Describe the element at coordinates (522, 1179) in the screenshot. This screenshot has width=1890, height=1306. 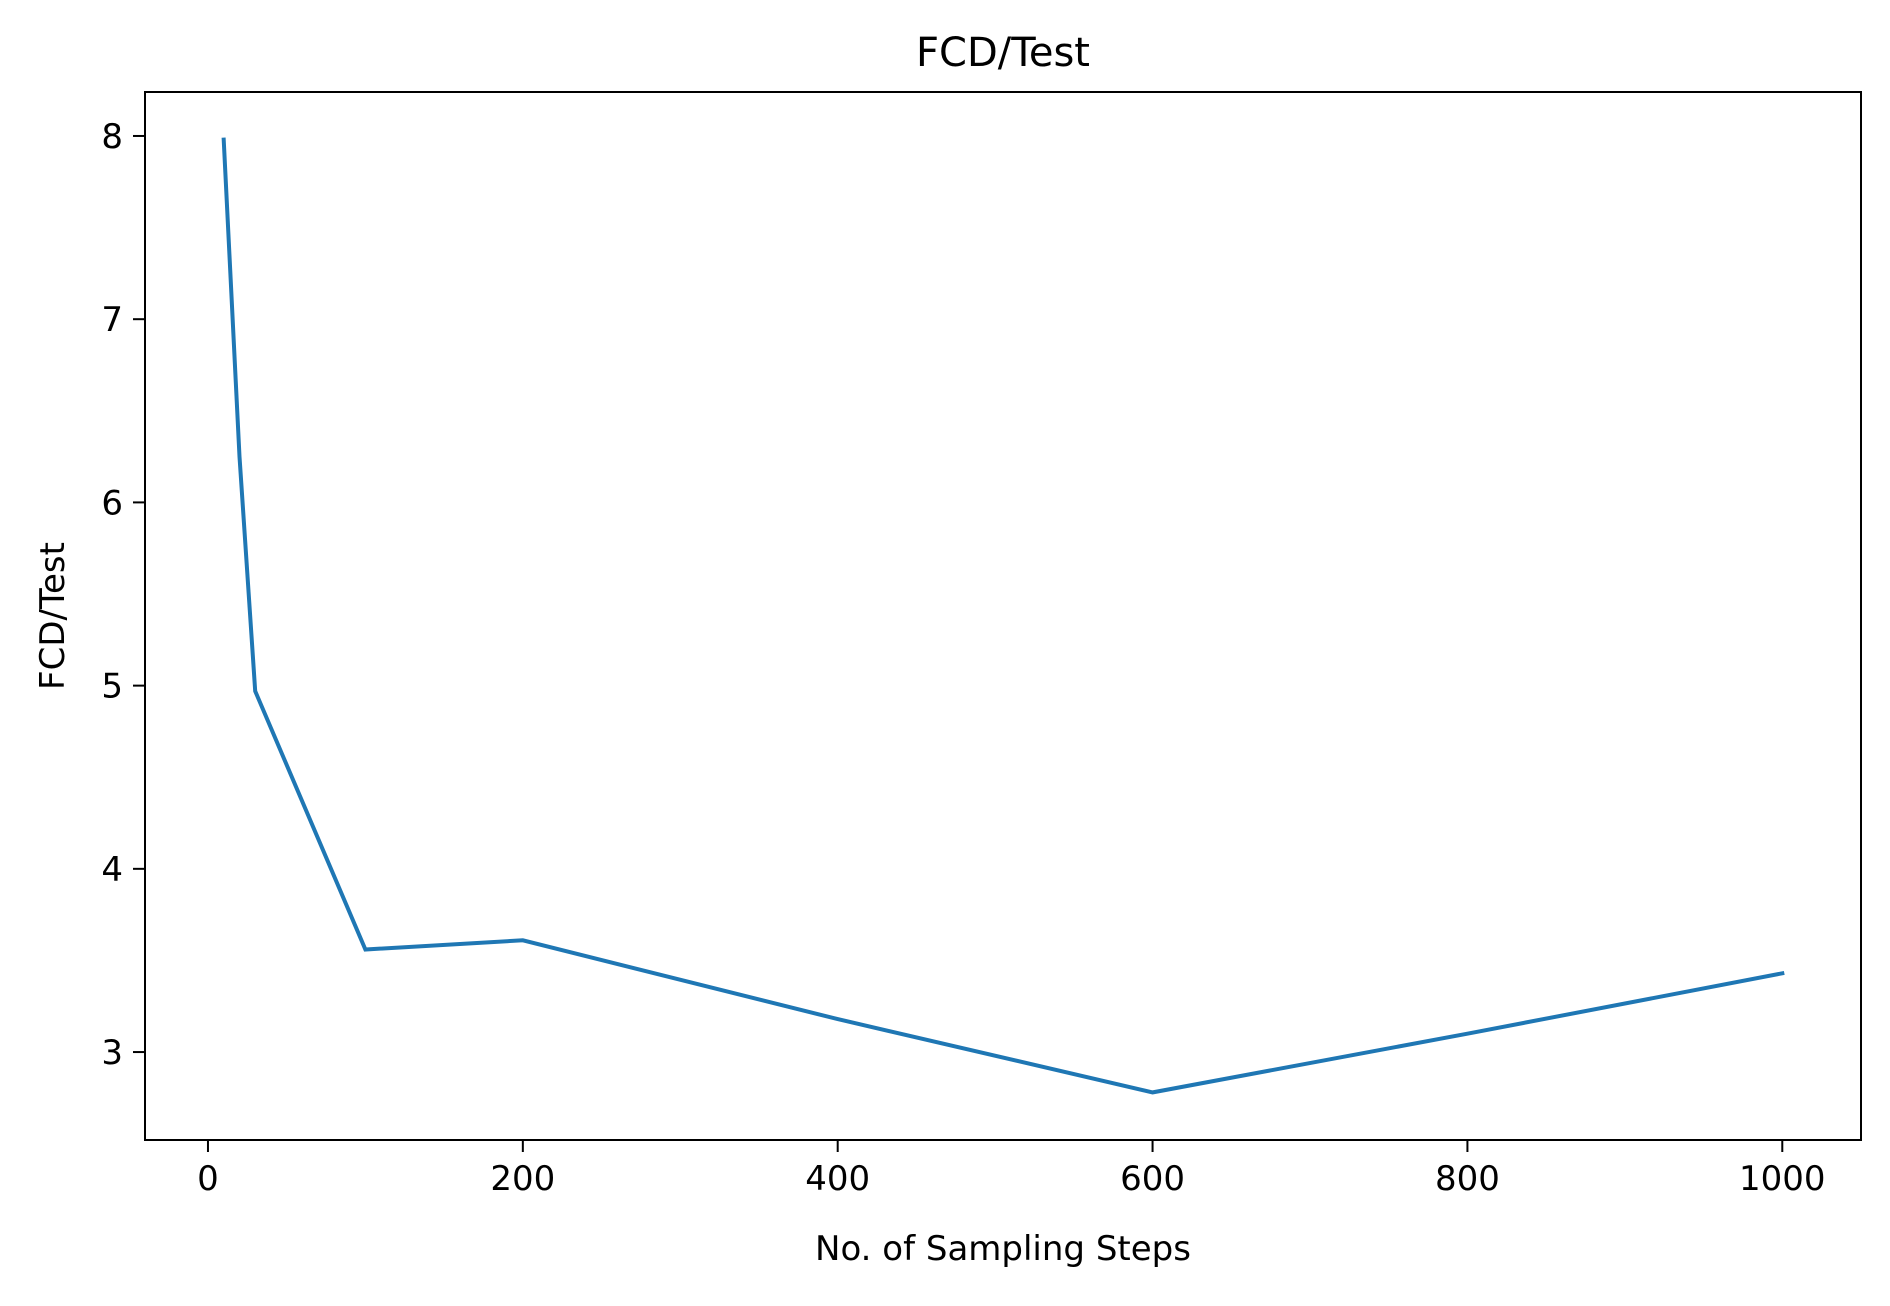
I see `x-tick-label: 200` at that location.